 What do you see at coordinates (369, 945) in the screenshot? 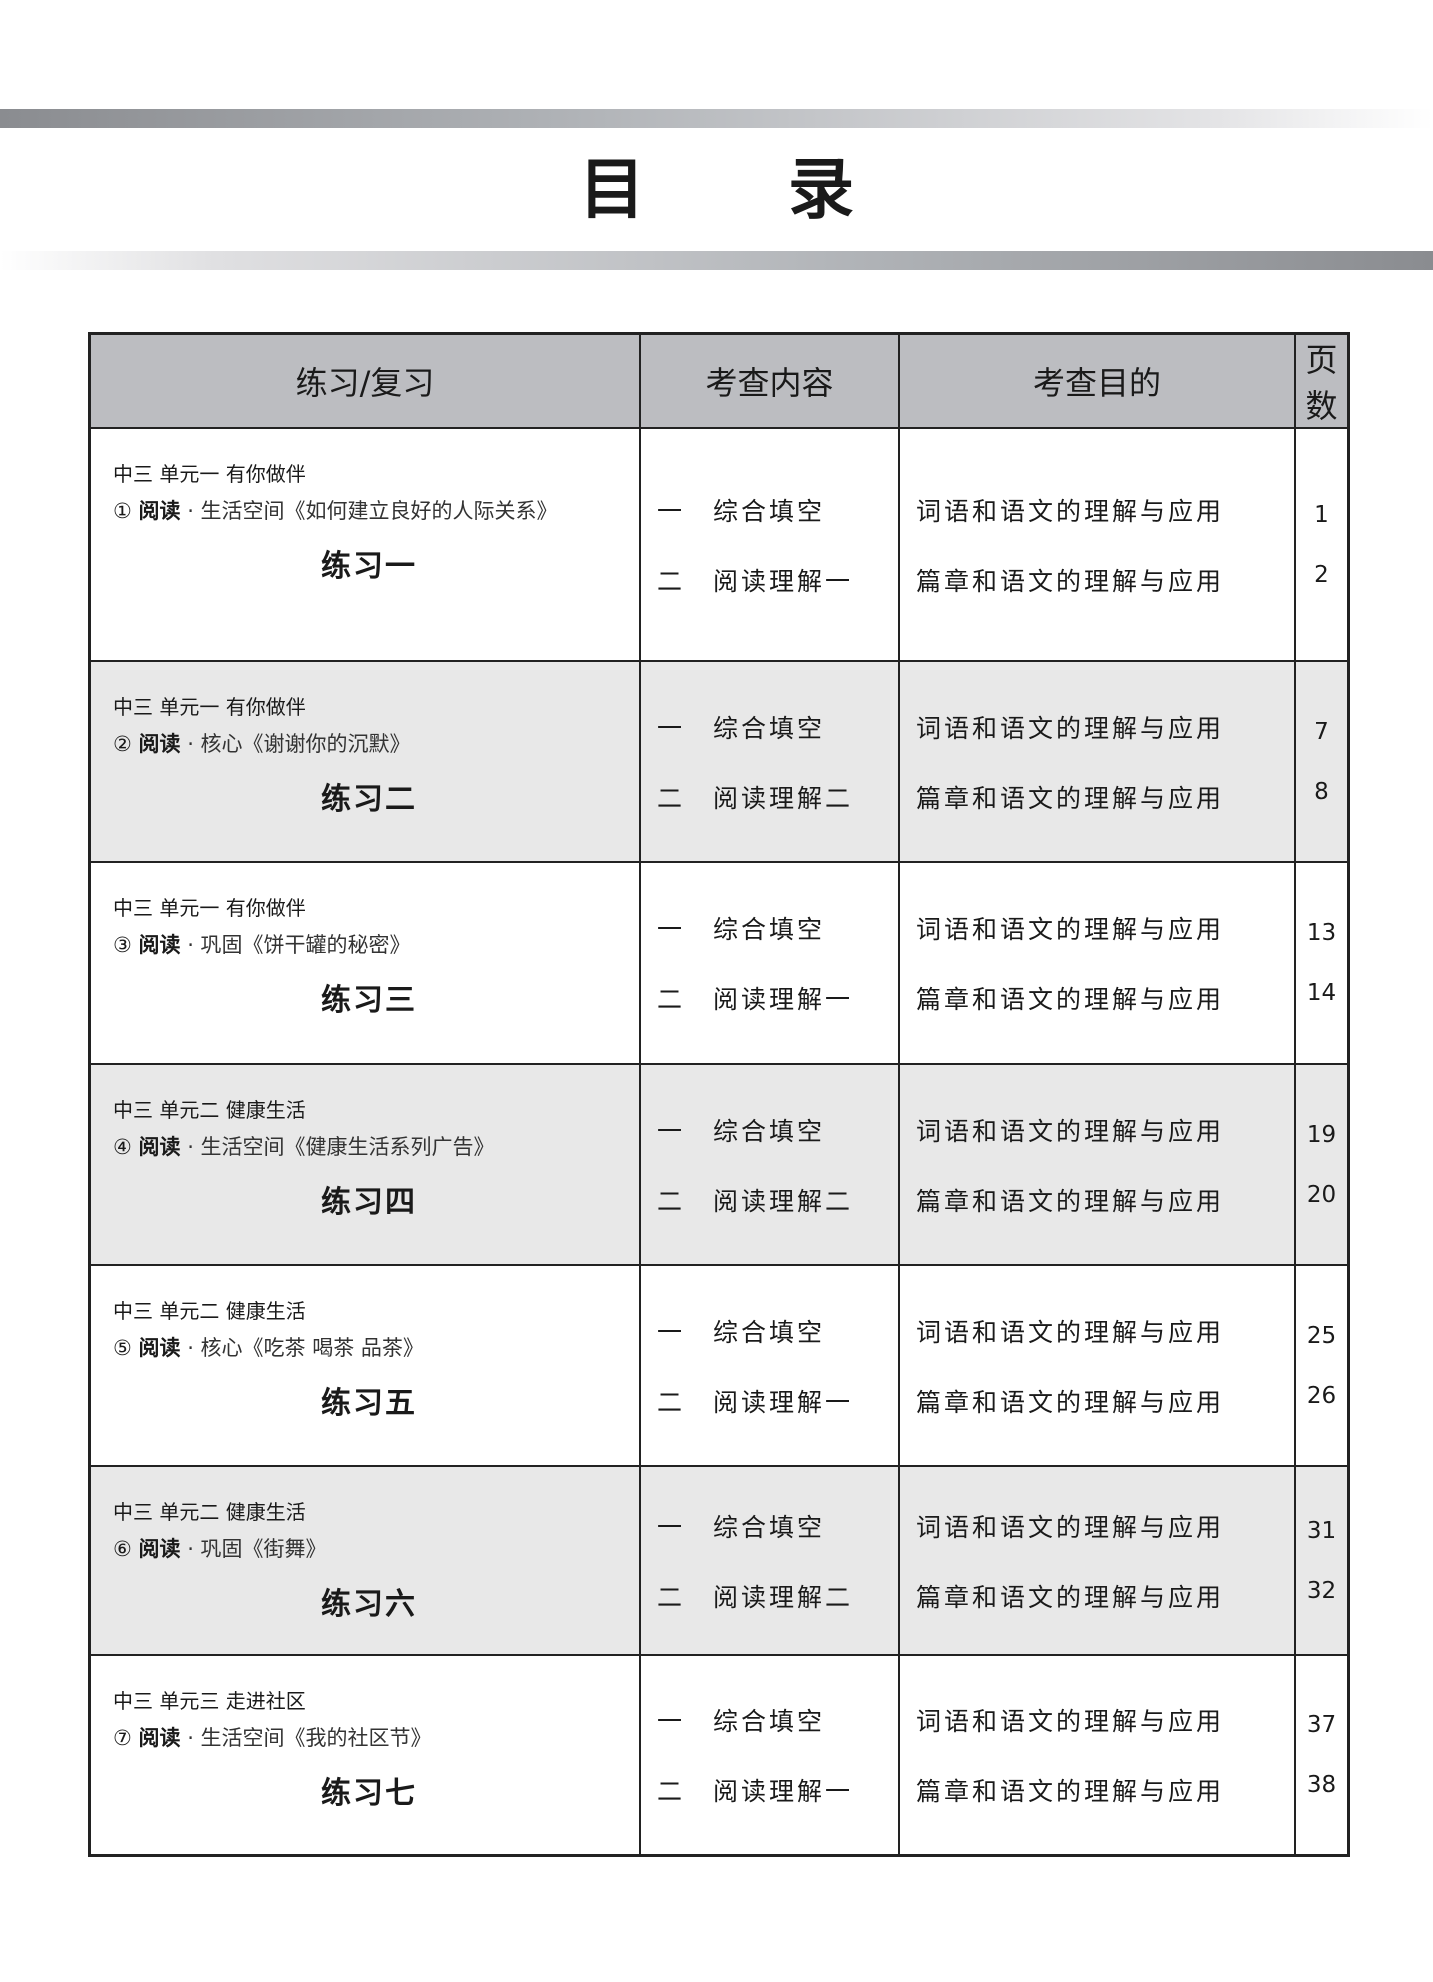
I see `reading-label: ③ 阅读 · 巩固《饼干罐的秘密》` at bounding box center [369, 945].